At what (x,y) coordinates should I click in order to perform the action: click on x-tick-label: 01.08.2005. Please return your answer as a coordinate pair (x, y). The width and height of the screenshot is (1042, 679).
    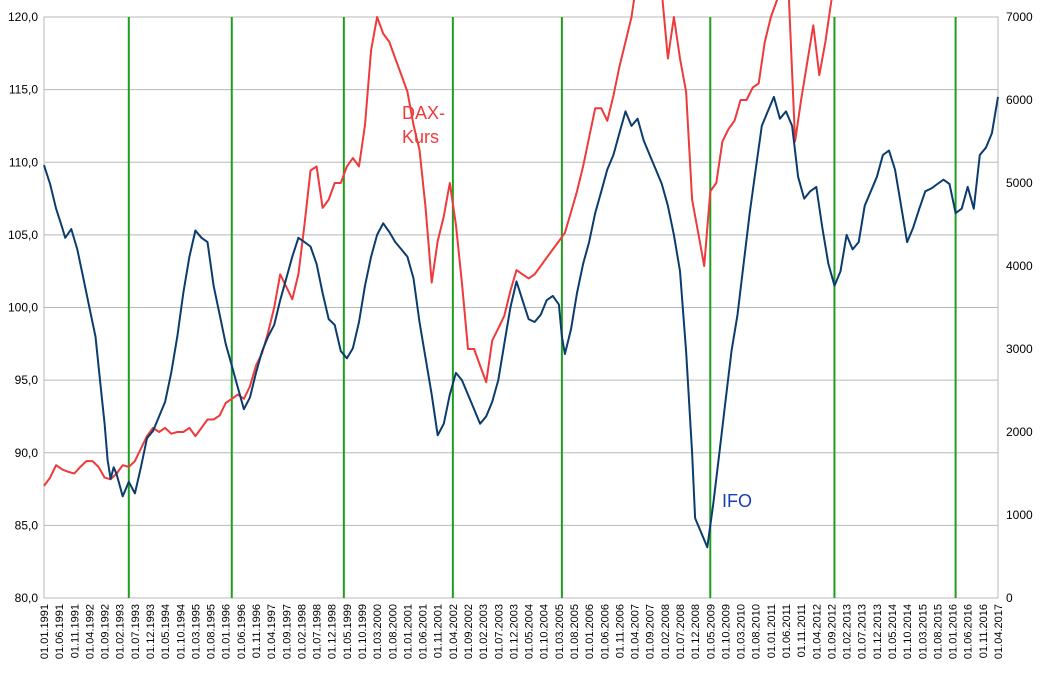
    Looking at the image, I should click on (575, 631).